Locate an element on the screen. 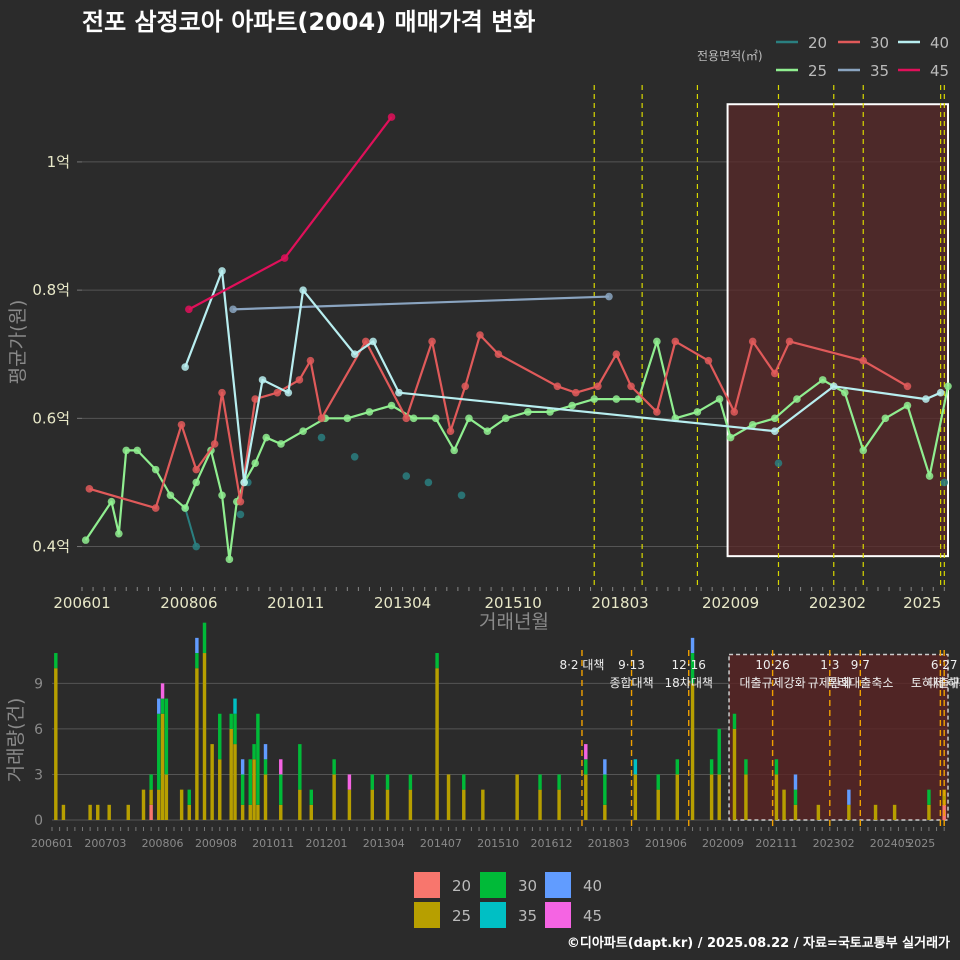 This screenshot has height=960, width=960. policy-sublabel: 종합대책 is located at coordinates (631, 682).